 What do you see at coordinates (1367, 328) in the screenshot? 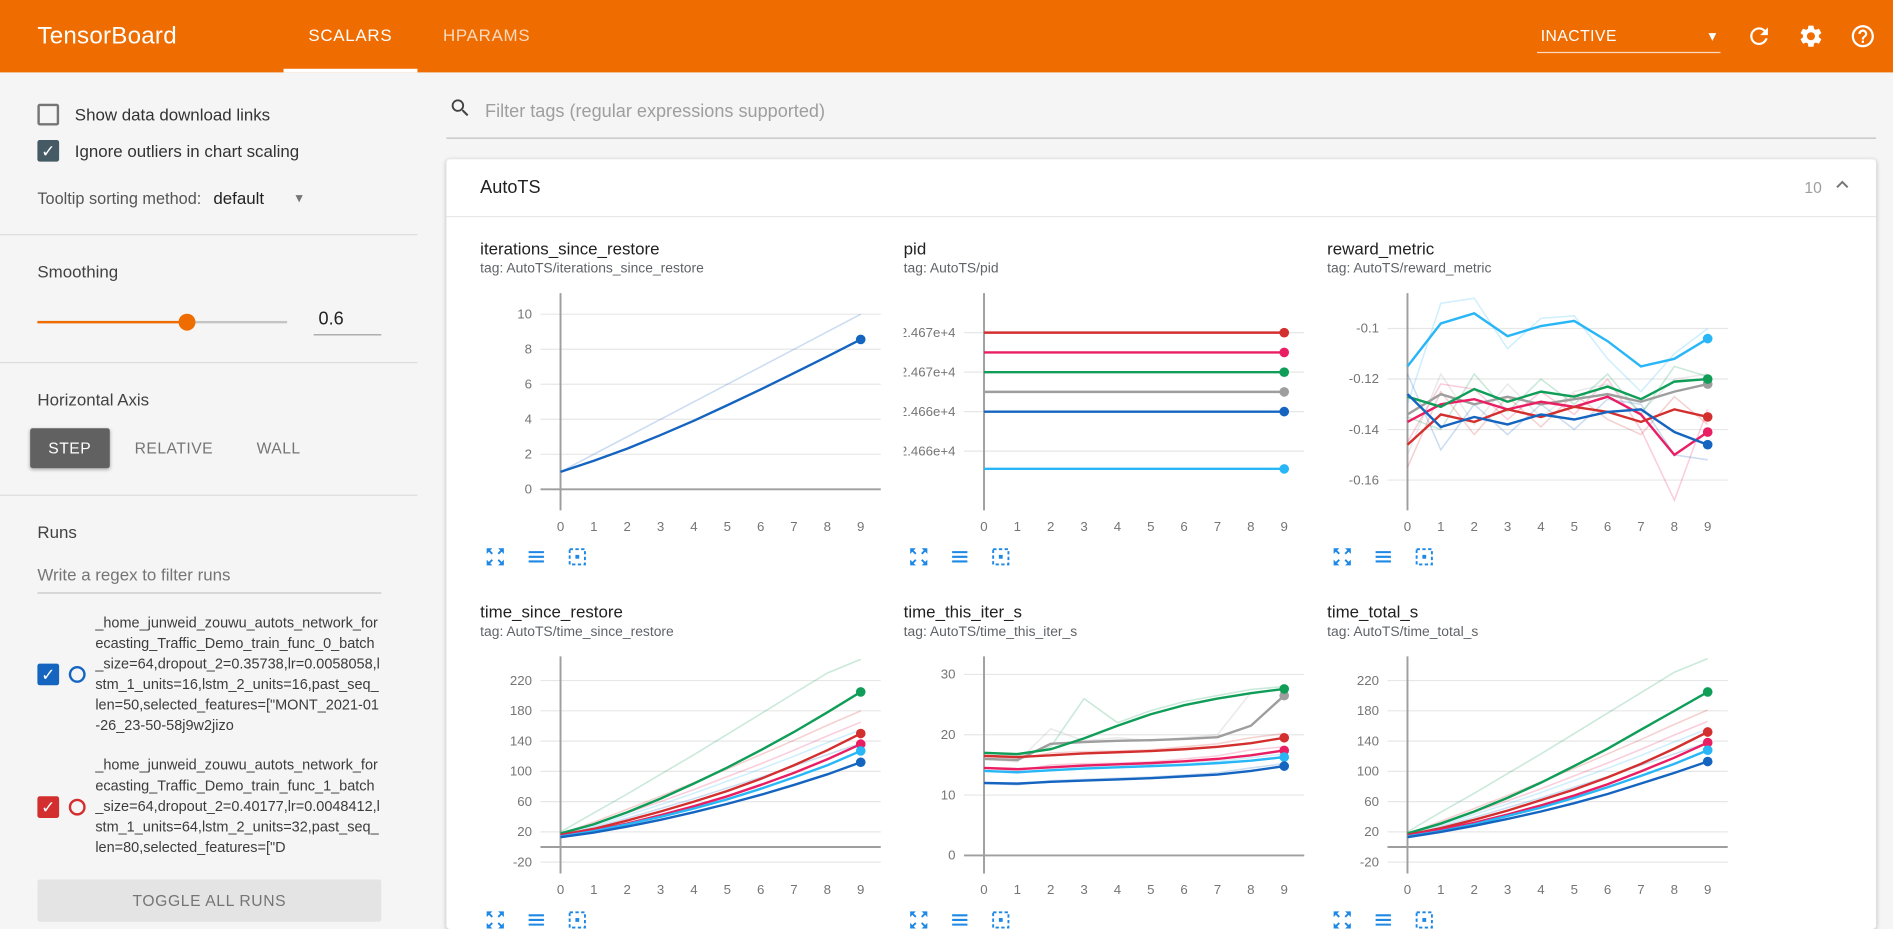
I see `svg-text: -0.1` at bounding box center [1367, 328].